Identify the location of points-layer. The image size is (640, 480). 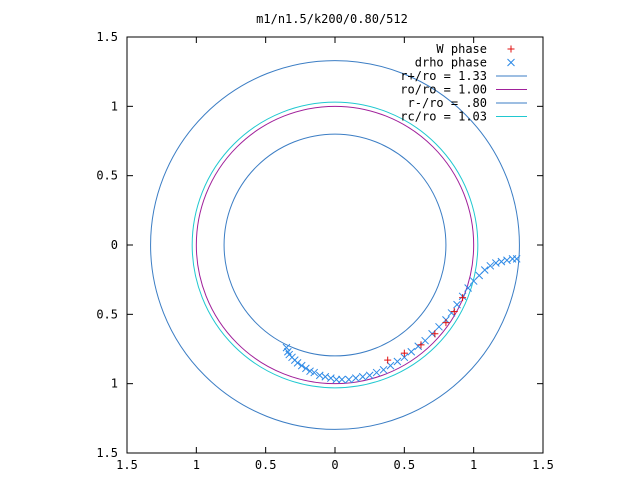
(401, 319).